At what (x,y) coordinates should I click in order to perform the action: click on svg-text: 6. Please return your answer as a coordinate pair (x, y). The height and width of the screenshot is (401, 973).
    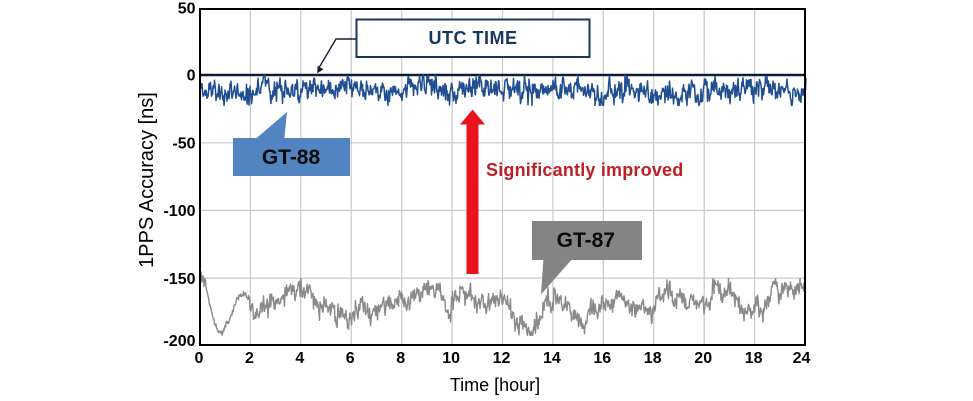
    Looking at the image, I should click on (350, 358).